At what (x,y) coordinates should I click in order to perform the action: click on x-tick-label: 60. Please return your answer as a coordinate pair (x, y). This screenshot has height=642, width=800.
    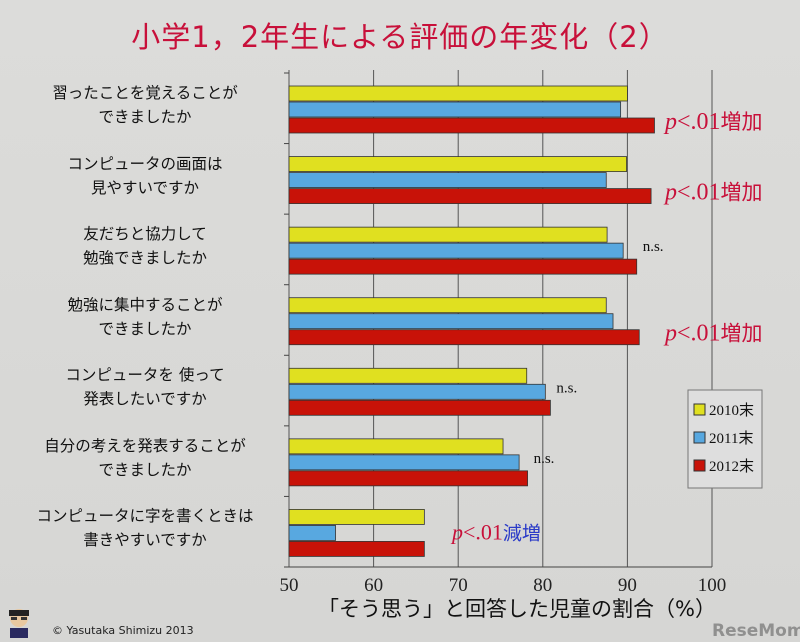
    Looking at the image, I should click on (373, 585).